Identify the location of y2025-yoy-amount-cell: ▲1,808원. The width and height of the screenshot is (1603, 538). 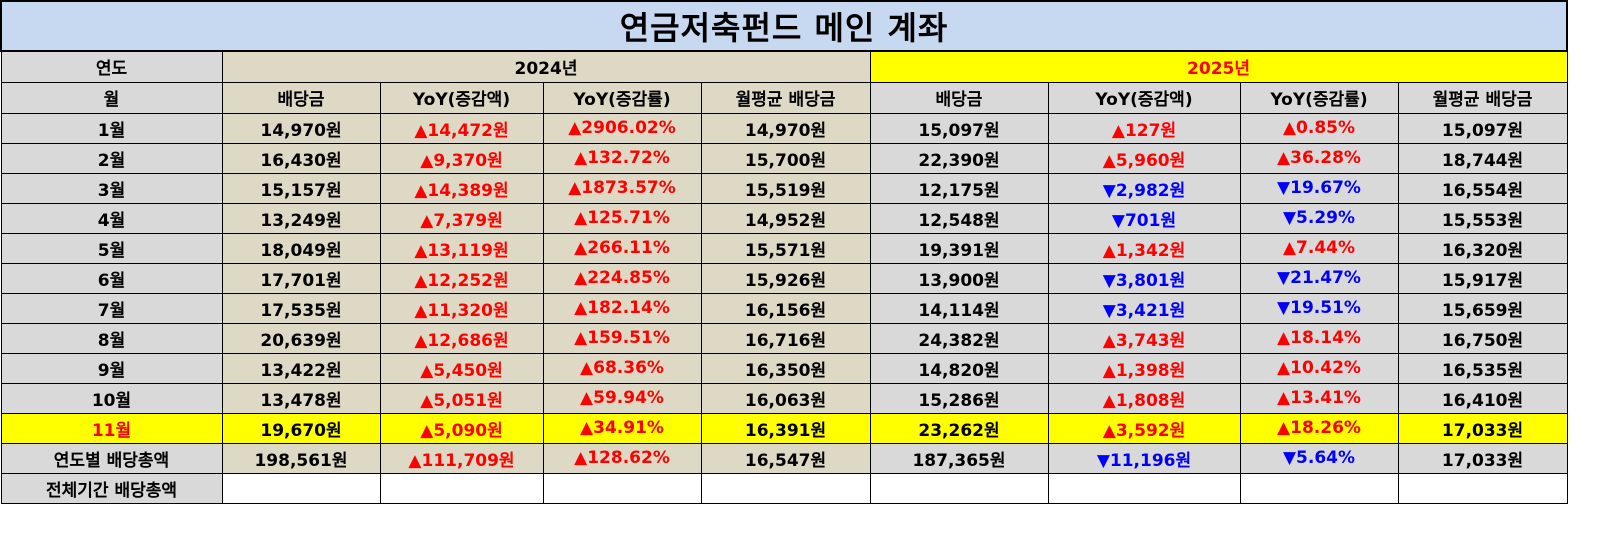
(1144, 398).